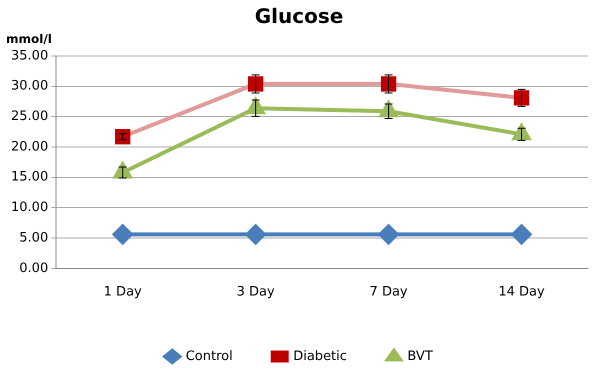 The width and height of the screenshot is (600, 377). Describe the element at coordinates (209, 356) in the screenshot. I see `legend-label: Control` at that location.